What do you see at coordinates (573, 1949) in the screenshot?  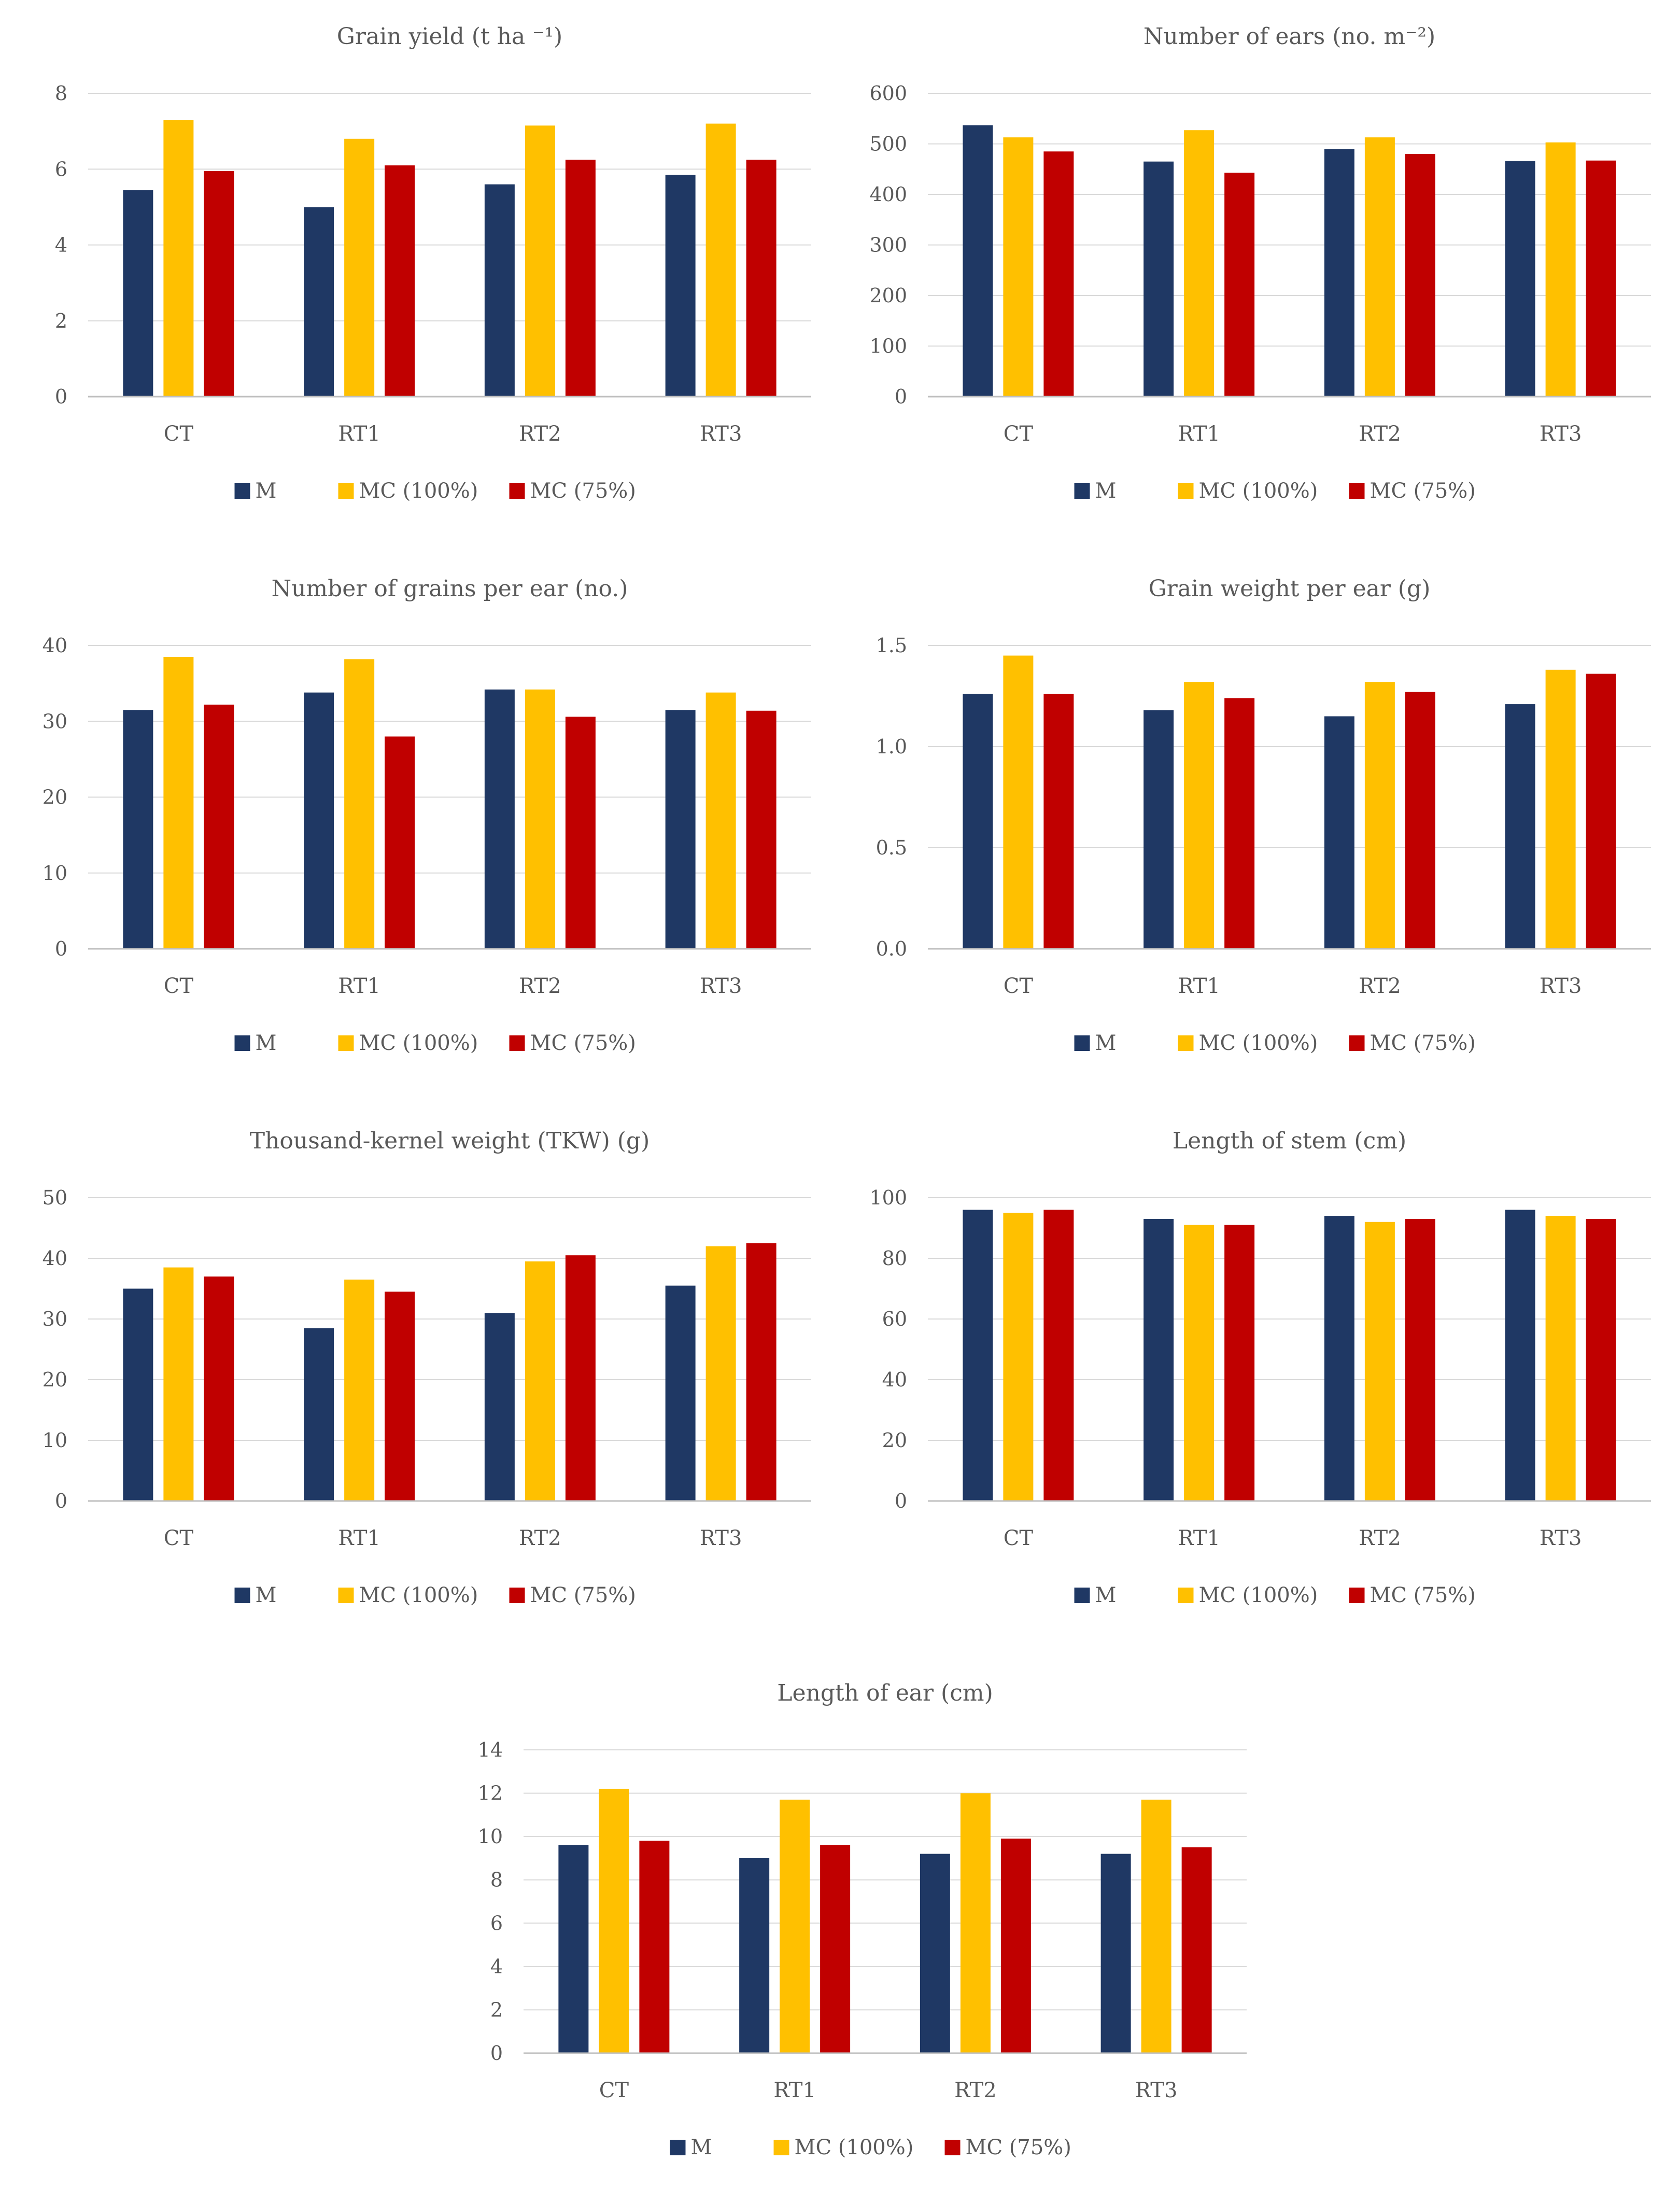 I see `bar-m-ct` at bounding box center [573, 1949].